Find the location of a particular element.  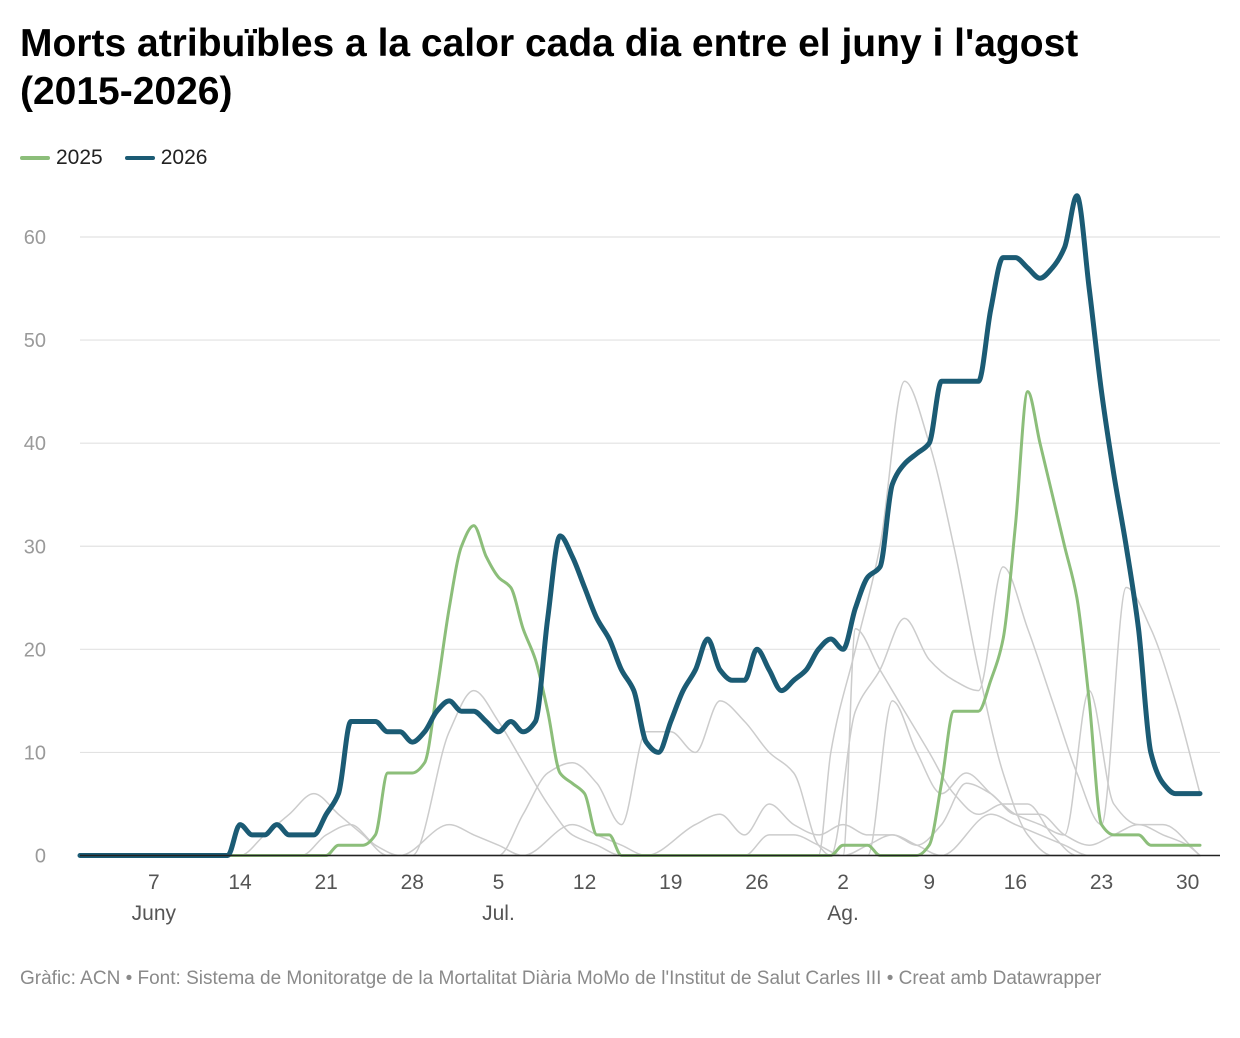

legend-item-2026: 2026 is located at coordinates (166, 158).